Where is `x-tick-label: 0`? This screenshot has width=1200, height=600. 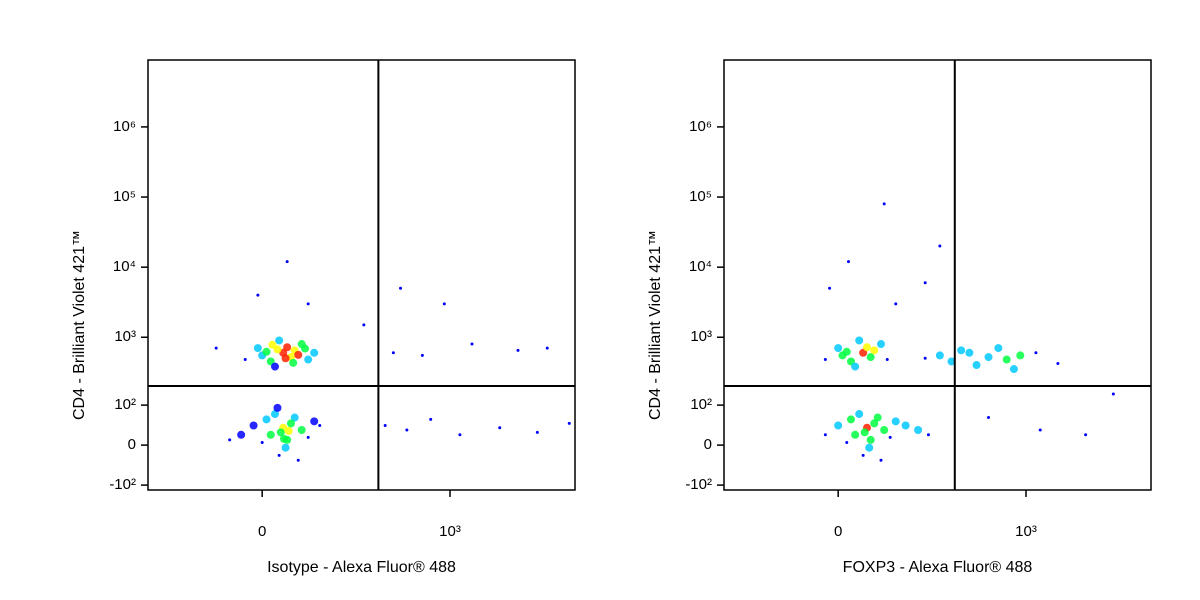
x-tick-label: 0 is located at coordinates (262, 531).